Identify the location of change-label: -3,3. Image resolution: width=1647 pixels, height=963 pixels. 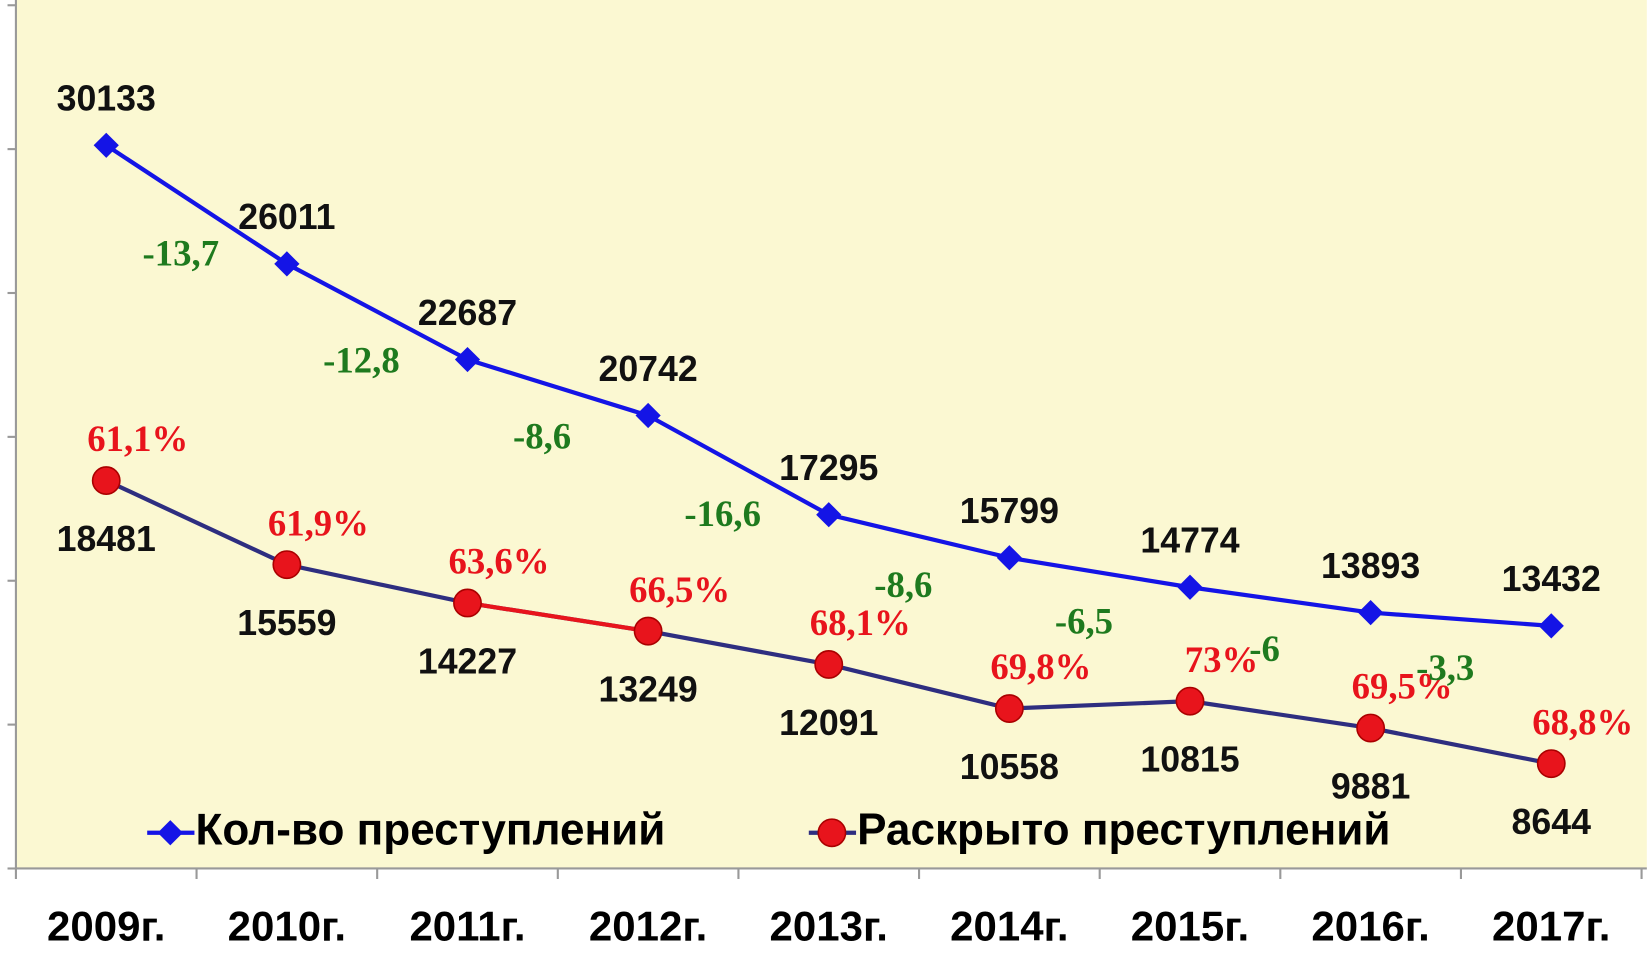
(1445, 667).